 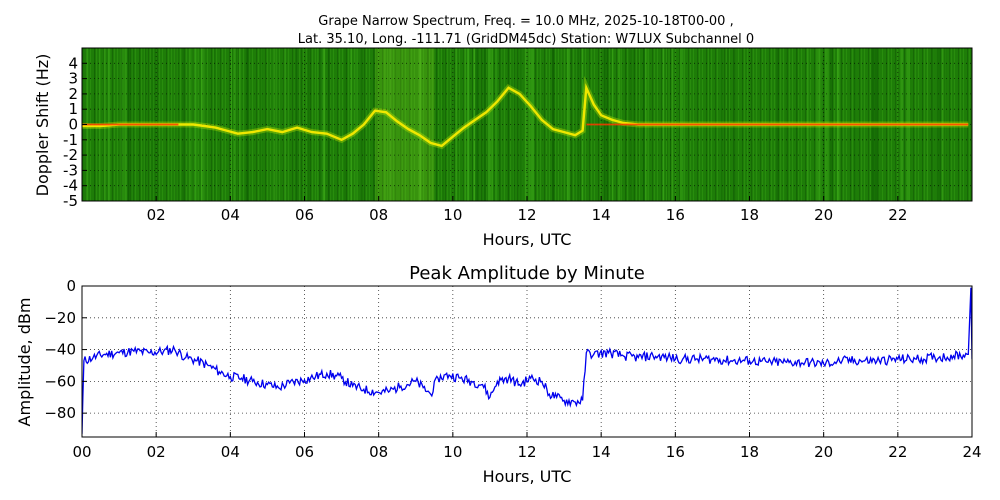 What do you see at coordinates (42, 125) in the screenshot?
I see `spectrum-y-axis-label: Doppler Shift (Hz)` at bounding box center [42, 125].